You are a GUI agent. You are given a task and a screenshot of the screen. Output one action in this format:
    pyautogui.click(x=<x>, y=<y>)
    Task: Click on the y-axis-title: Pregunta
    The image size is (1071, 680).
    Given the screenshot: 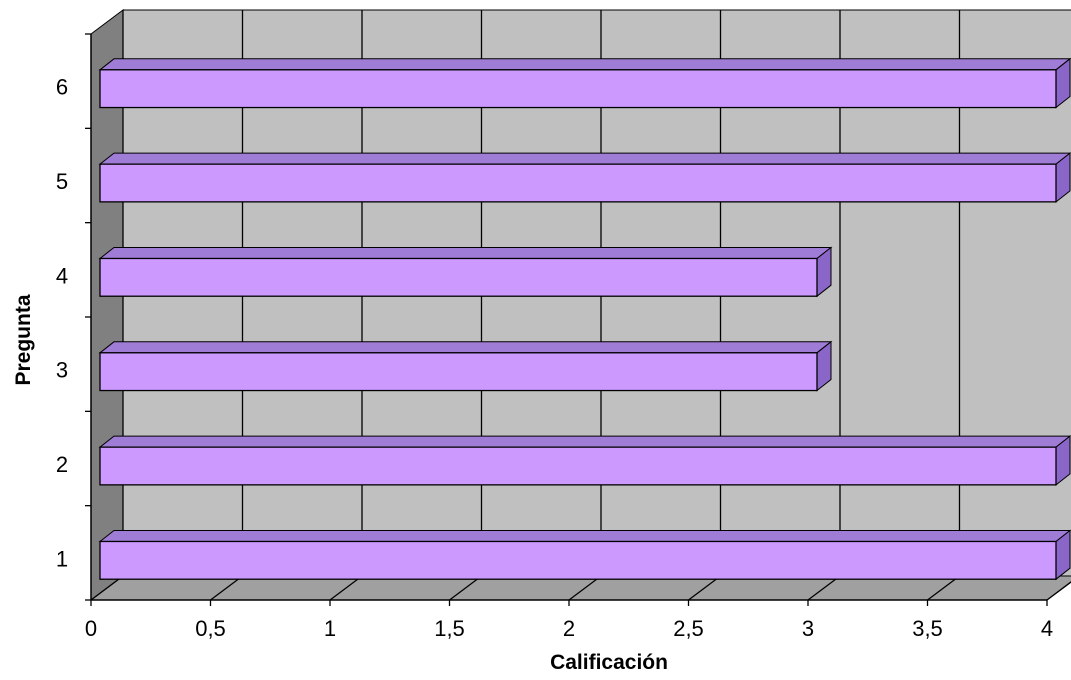 What is the action you would take?
    pyautogui.click(x=23, y=339)
    